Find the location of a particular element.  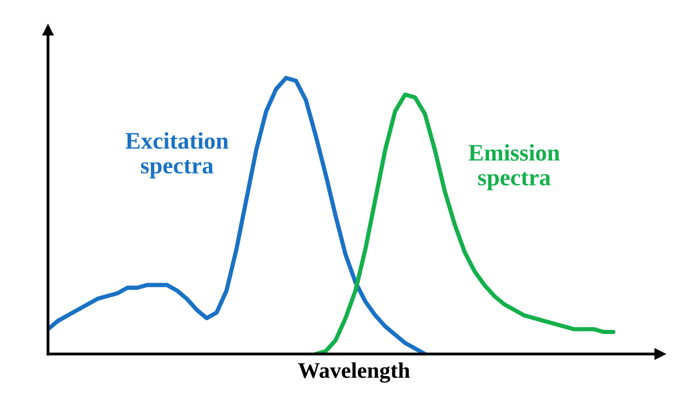

series-label: Emission spectra is located at coordinates (514, 167).